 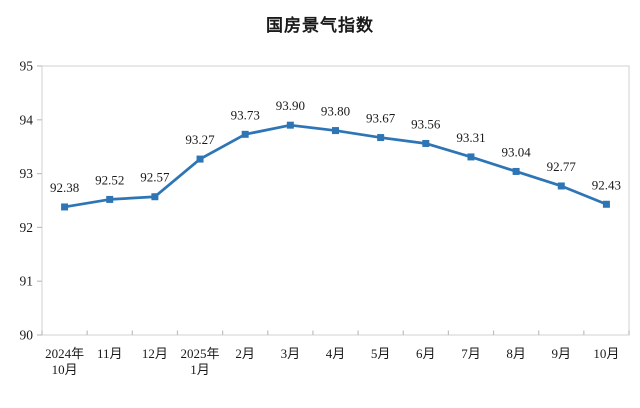 I want to click on data-point-label: 92.77, so click(x=562, y=166).